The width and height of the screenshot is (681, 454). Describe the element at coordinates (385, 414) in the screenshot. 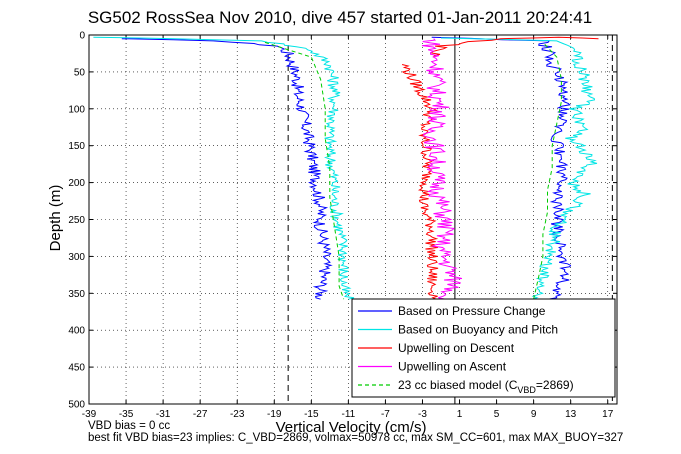

I see `x-tick-label: -7` at that location.